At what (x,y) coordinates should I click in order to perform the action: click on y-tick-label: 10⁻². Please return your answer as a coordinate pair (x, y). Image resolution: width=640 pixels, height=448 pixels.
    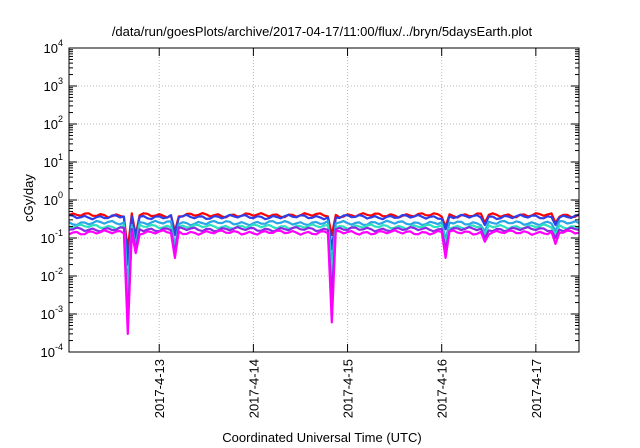
    Looking at the image, I should click on (52, 275).